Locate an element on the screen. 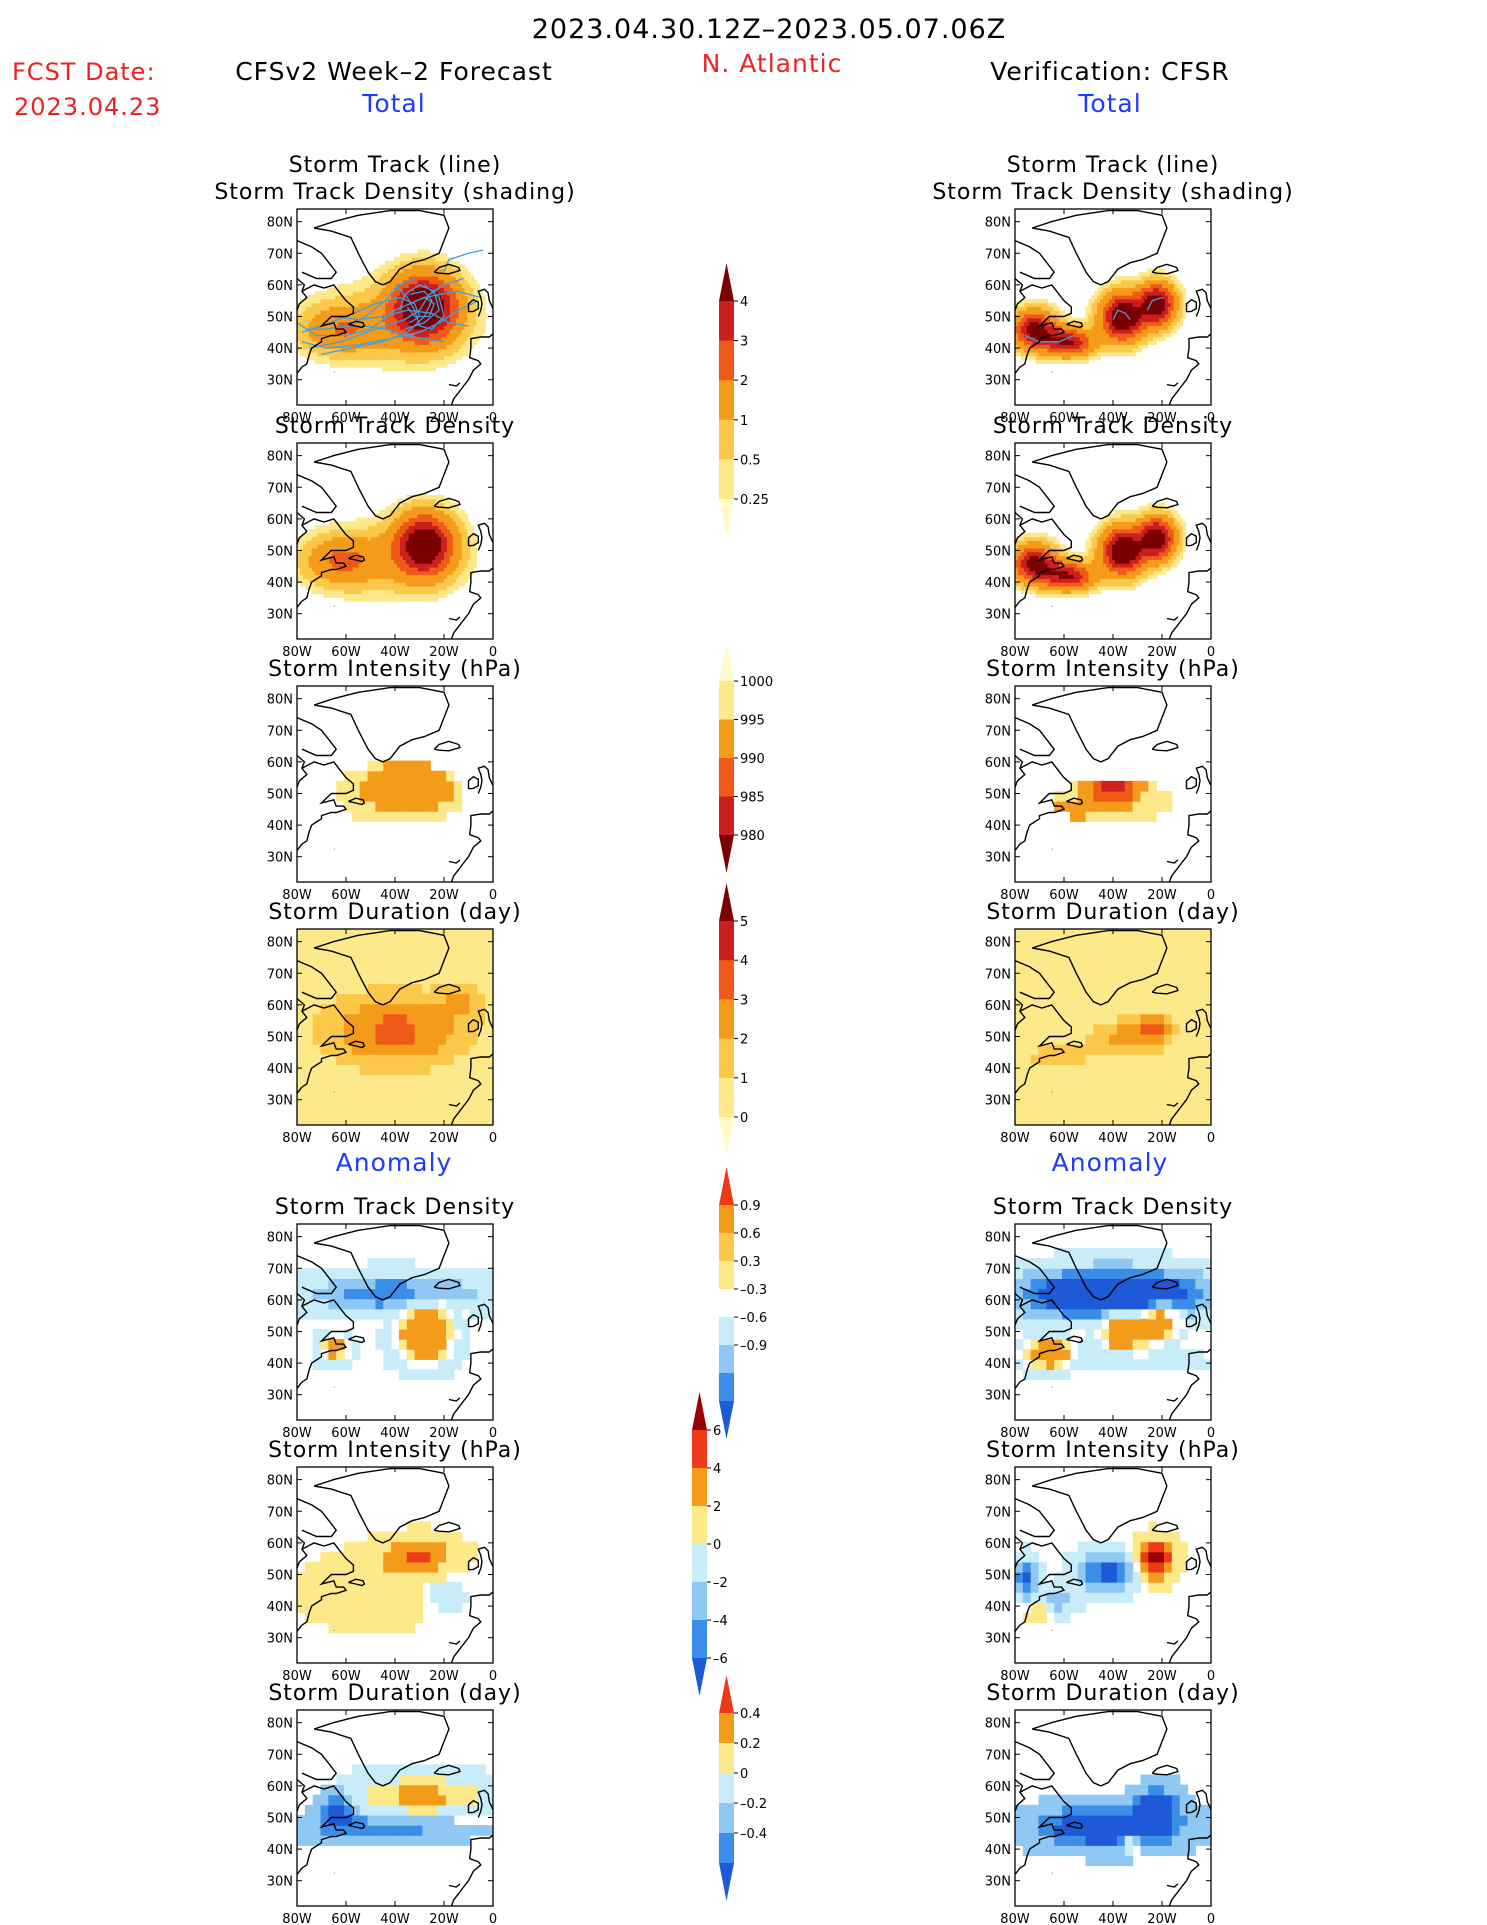 This screenshot has width=1487, height=1925. lon-tick-label: 0 is located at coordinates (493, 418).